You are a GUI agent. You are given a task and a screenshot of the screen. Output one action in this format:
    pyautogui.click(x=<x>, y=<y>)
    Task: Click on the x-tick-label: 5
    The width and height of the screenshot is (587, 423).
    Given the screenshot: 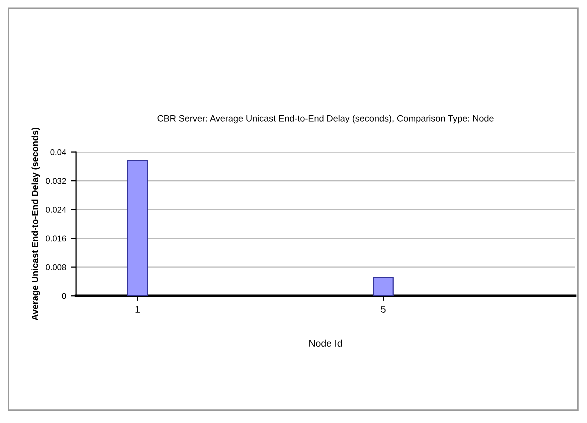 What is the action you would take?
    pyautogui.click(x=383, y=309)
    